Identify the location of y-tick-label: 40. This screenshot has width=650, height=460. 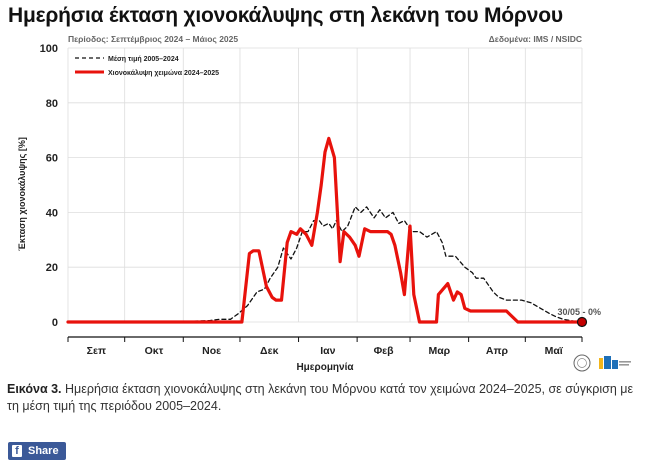
(52, 213).